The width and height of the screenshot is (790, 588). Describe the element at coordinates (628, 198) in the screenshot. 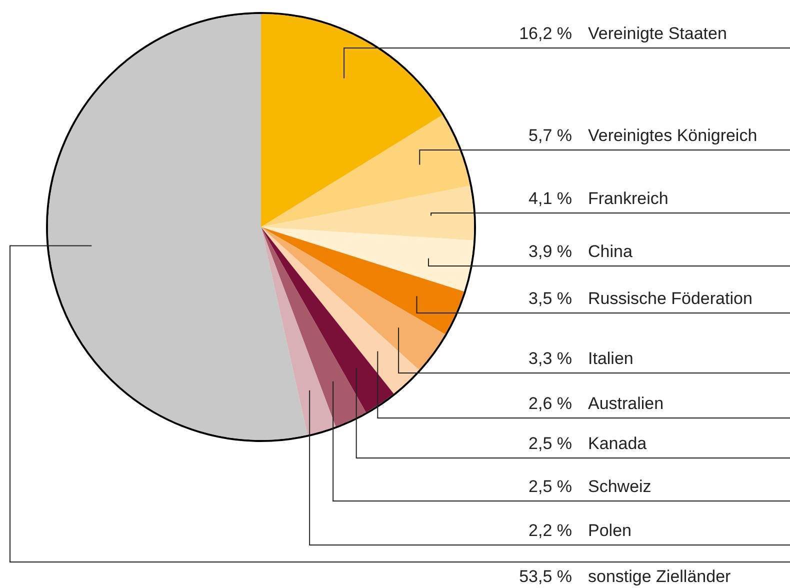

I see `slice-label: Frankreich` at that location.